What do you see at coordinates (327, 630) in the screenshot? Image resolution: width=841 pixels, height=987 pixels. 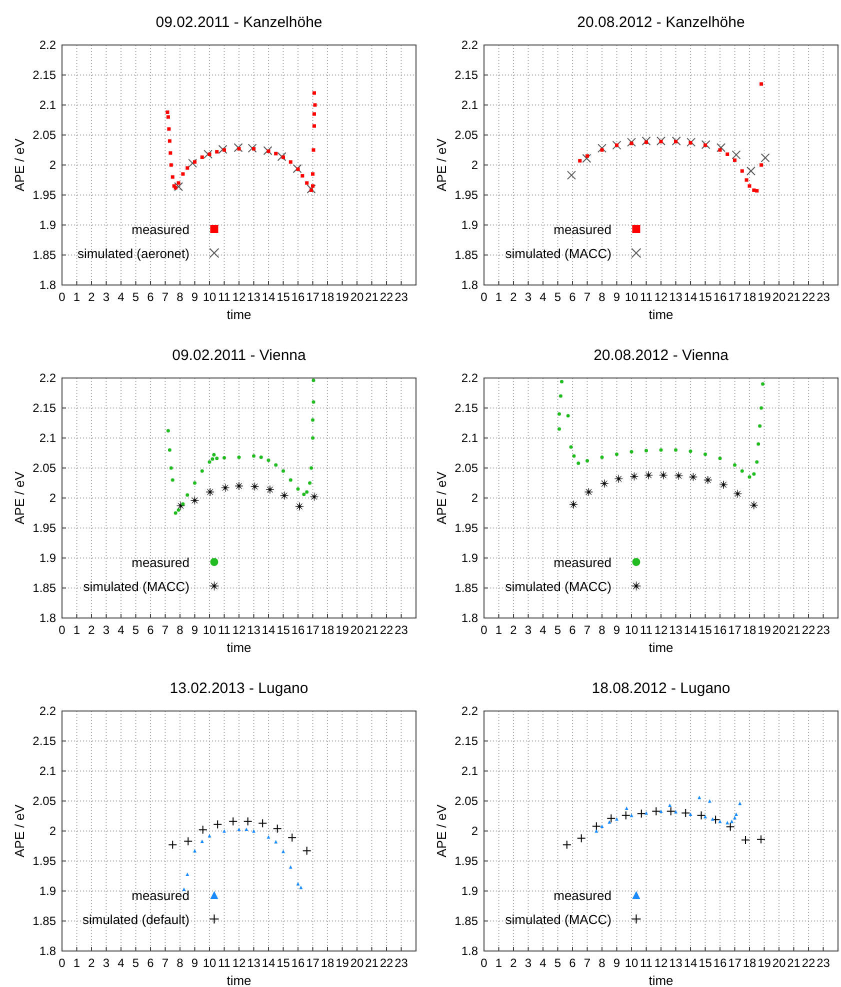 I see `x-tick-label: 18` at bounding box center [327, 630].